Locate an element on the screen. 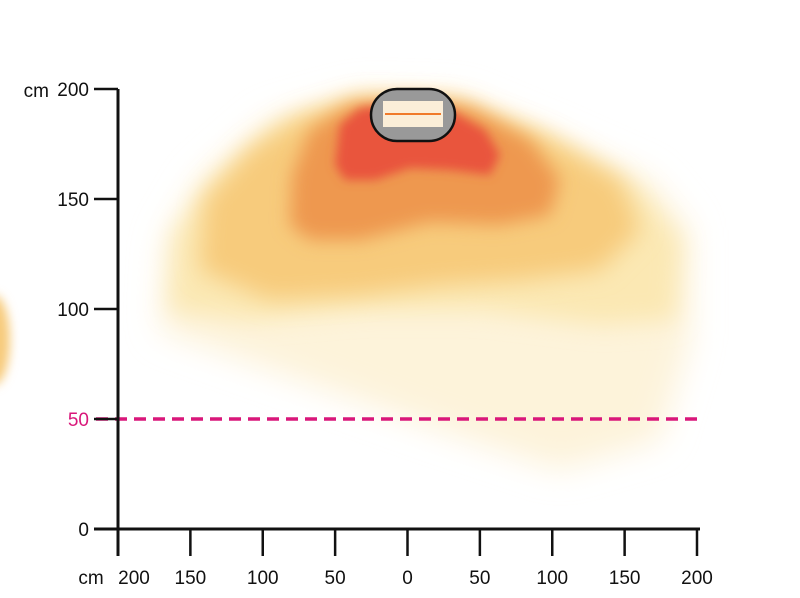 This screenshot has width=800, height=598. x-tick-label: 0 is located at coordinates (407, 578).